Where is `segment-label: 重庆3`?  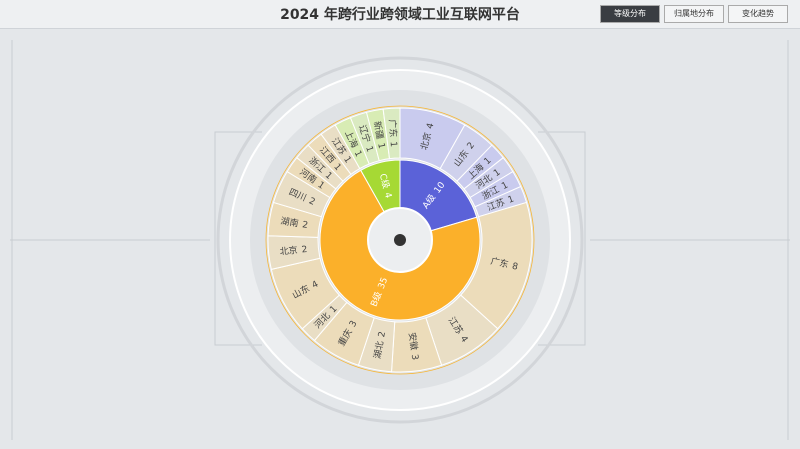
segment-label: 重庆3 is located at coordinates (347, 333).